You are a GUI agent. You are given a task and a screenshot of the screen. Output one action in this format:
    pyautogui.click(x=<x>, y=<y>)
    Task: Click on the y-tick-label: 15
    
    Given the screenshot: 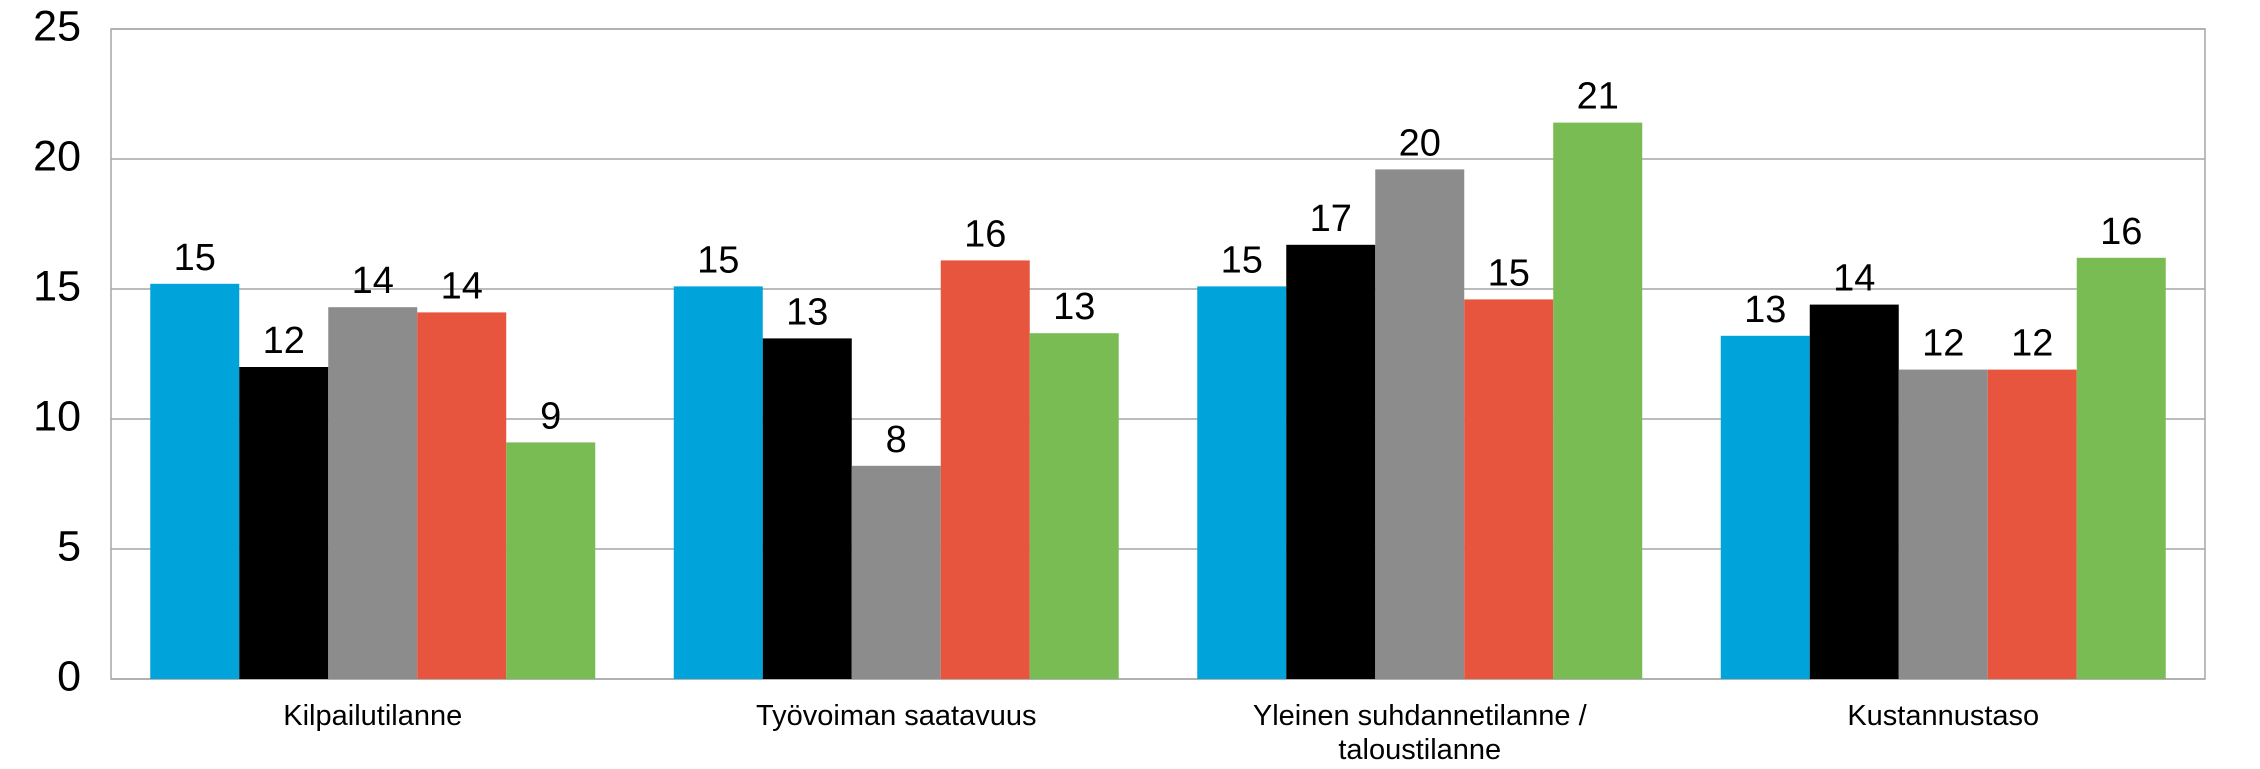 What is the action you would take?
    pyautogui.click(x=57, y=286)
    